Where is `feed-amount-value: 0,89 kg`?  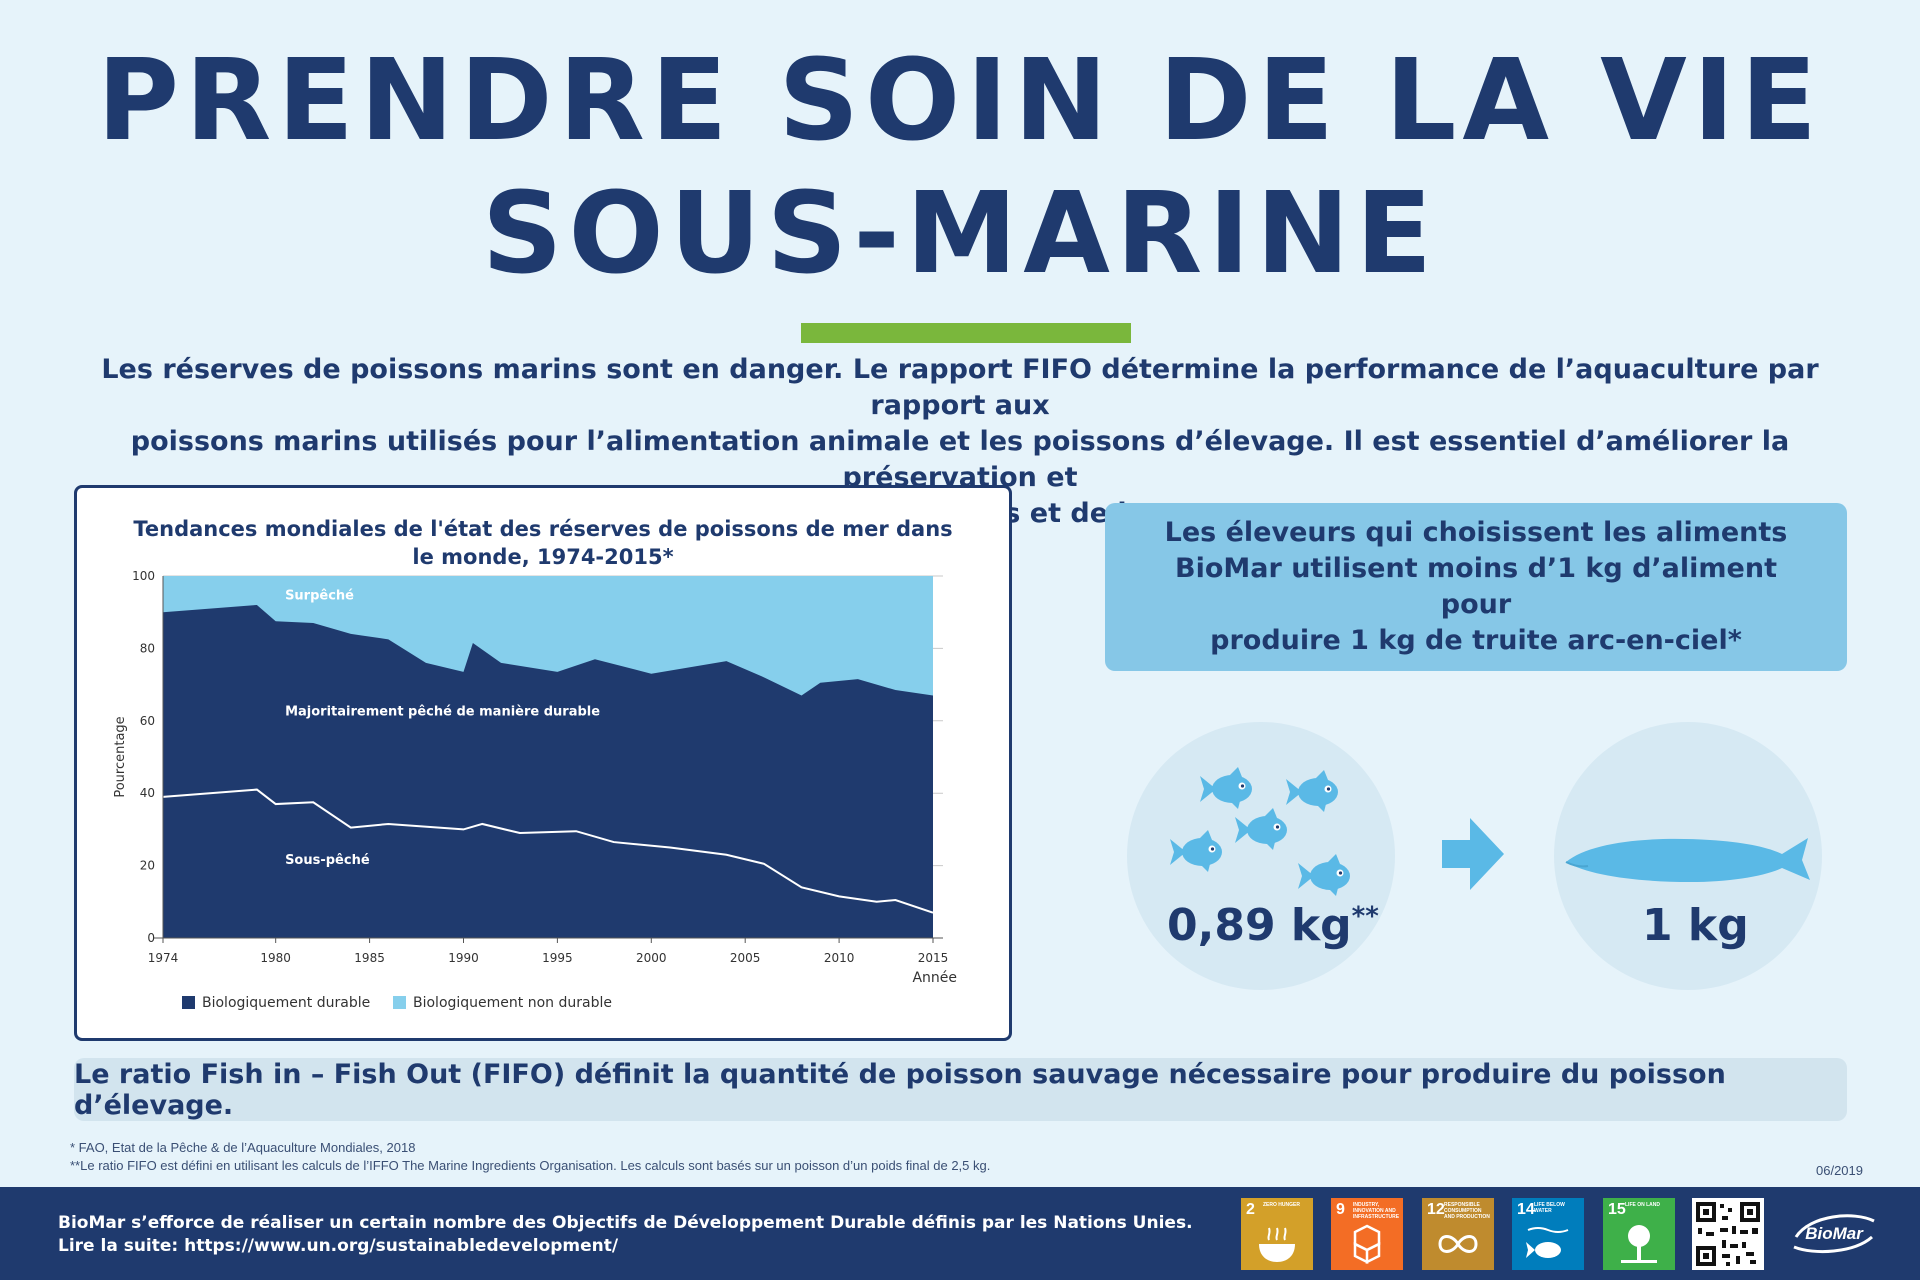
feed-amount-value: 0,89 kg is located at coordinates (1259, 925).